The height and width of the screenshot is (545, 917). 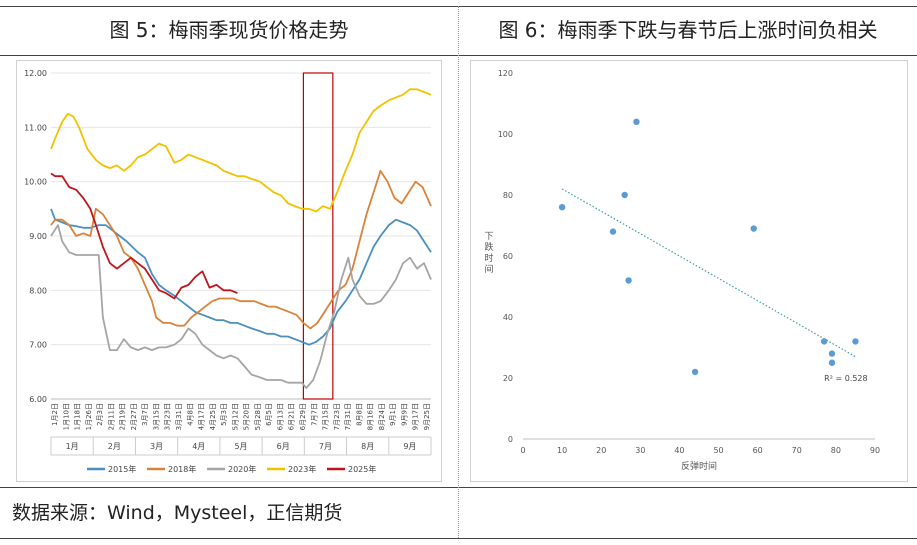 I want to click on x-date-tick-label: 2月11日, so click(x=111, y=416).